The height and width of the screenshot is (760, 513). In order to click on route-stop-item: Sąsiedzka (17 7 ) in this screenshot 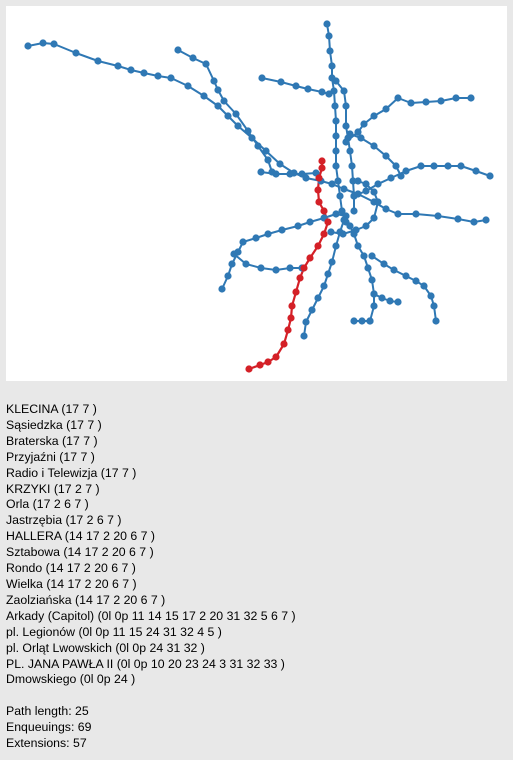, I will do `click(54, 424)`.